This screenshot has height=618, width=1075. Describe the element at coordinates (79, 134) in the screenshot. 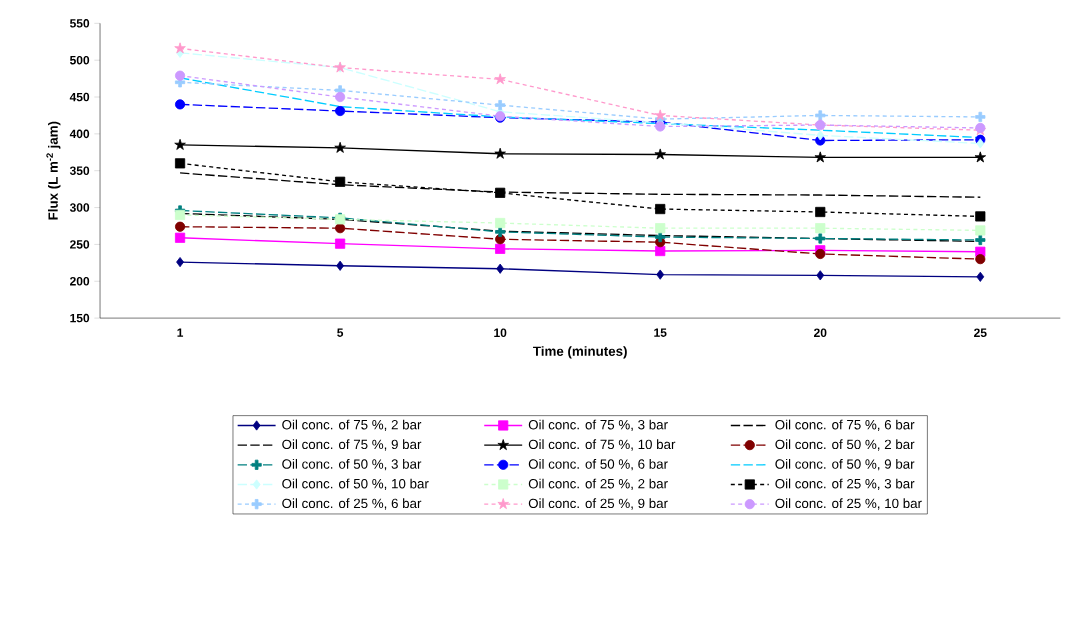

I see `y-tick-label: 400` at that location.